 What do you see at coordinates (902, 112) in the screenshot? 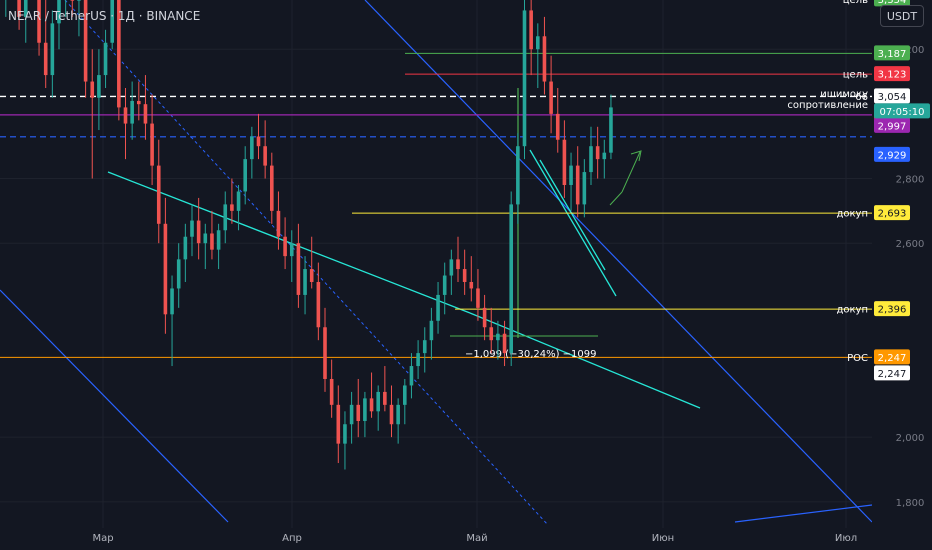
I see `countdown-value: 07:05:10` at bounding box center [902, 112].